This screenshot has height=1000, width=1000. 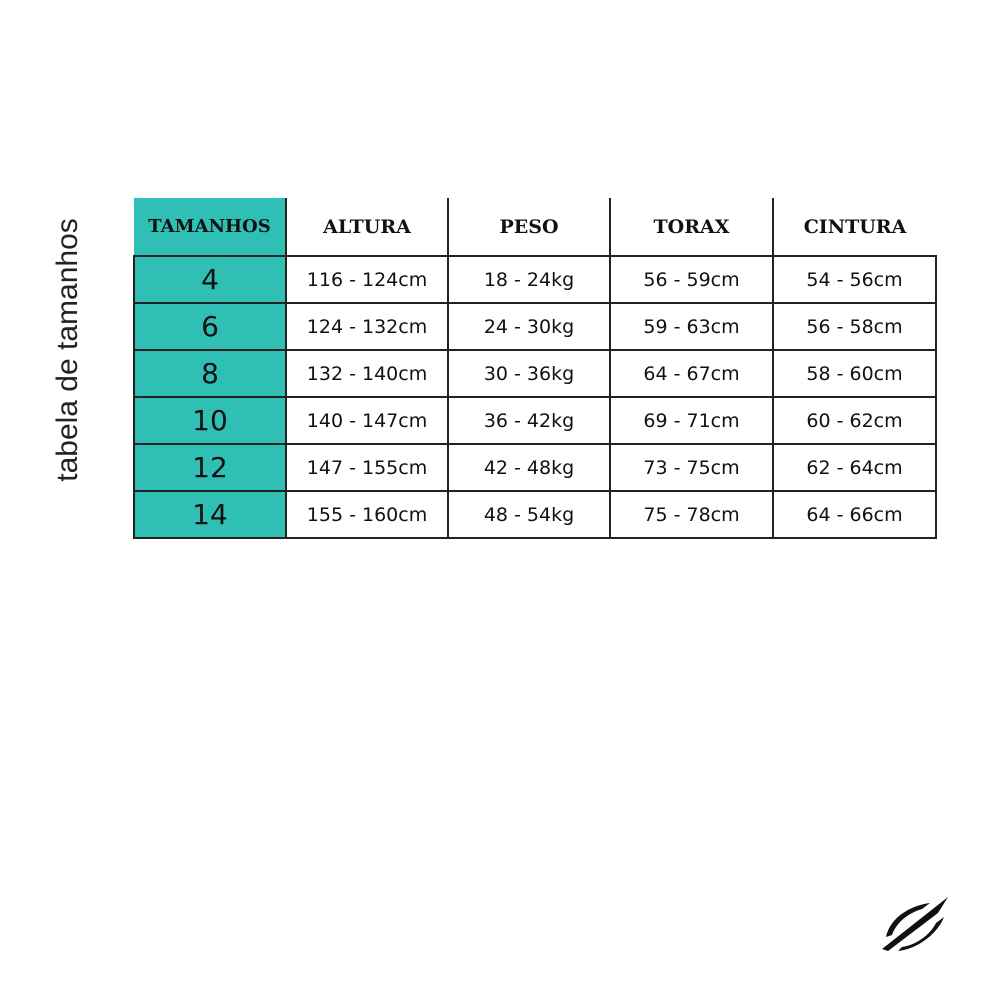 I want to click on table-cell: 140 - 147cm, so click(x=367, y=420).